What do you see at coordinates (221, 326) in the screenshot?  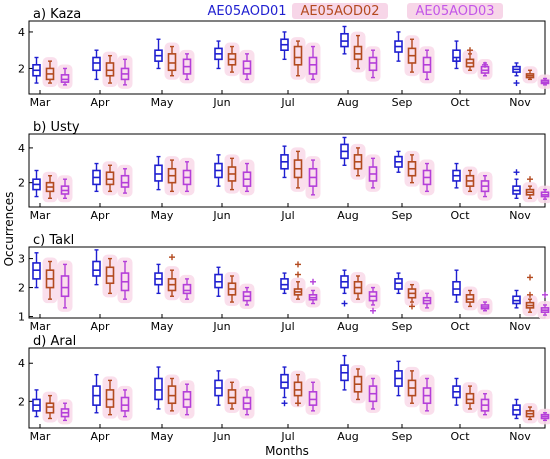 I see `x-tick-label: Jun` at bounding box center [221, 326].